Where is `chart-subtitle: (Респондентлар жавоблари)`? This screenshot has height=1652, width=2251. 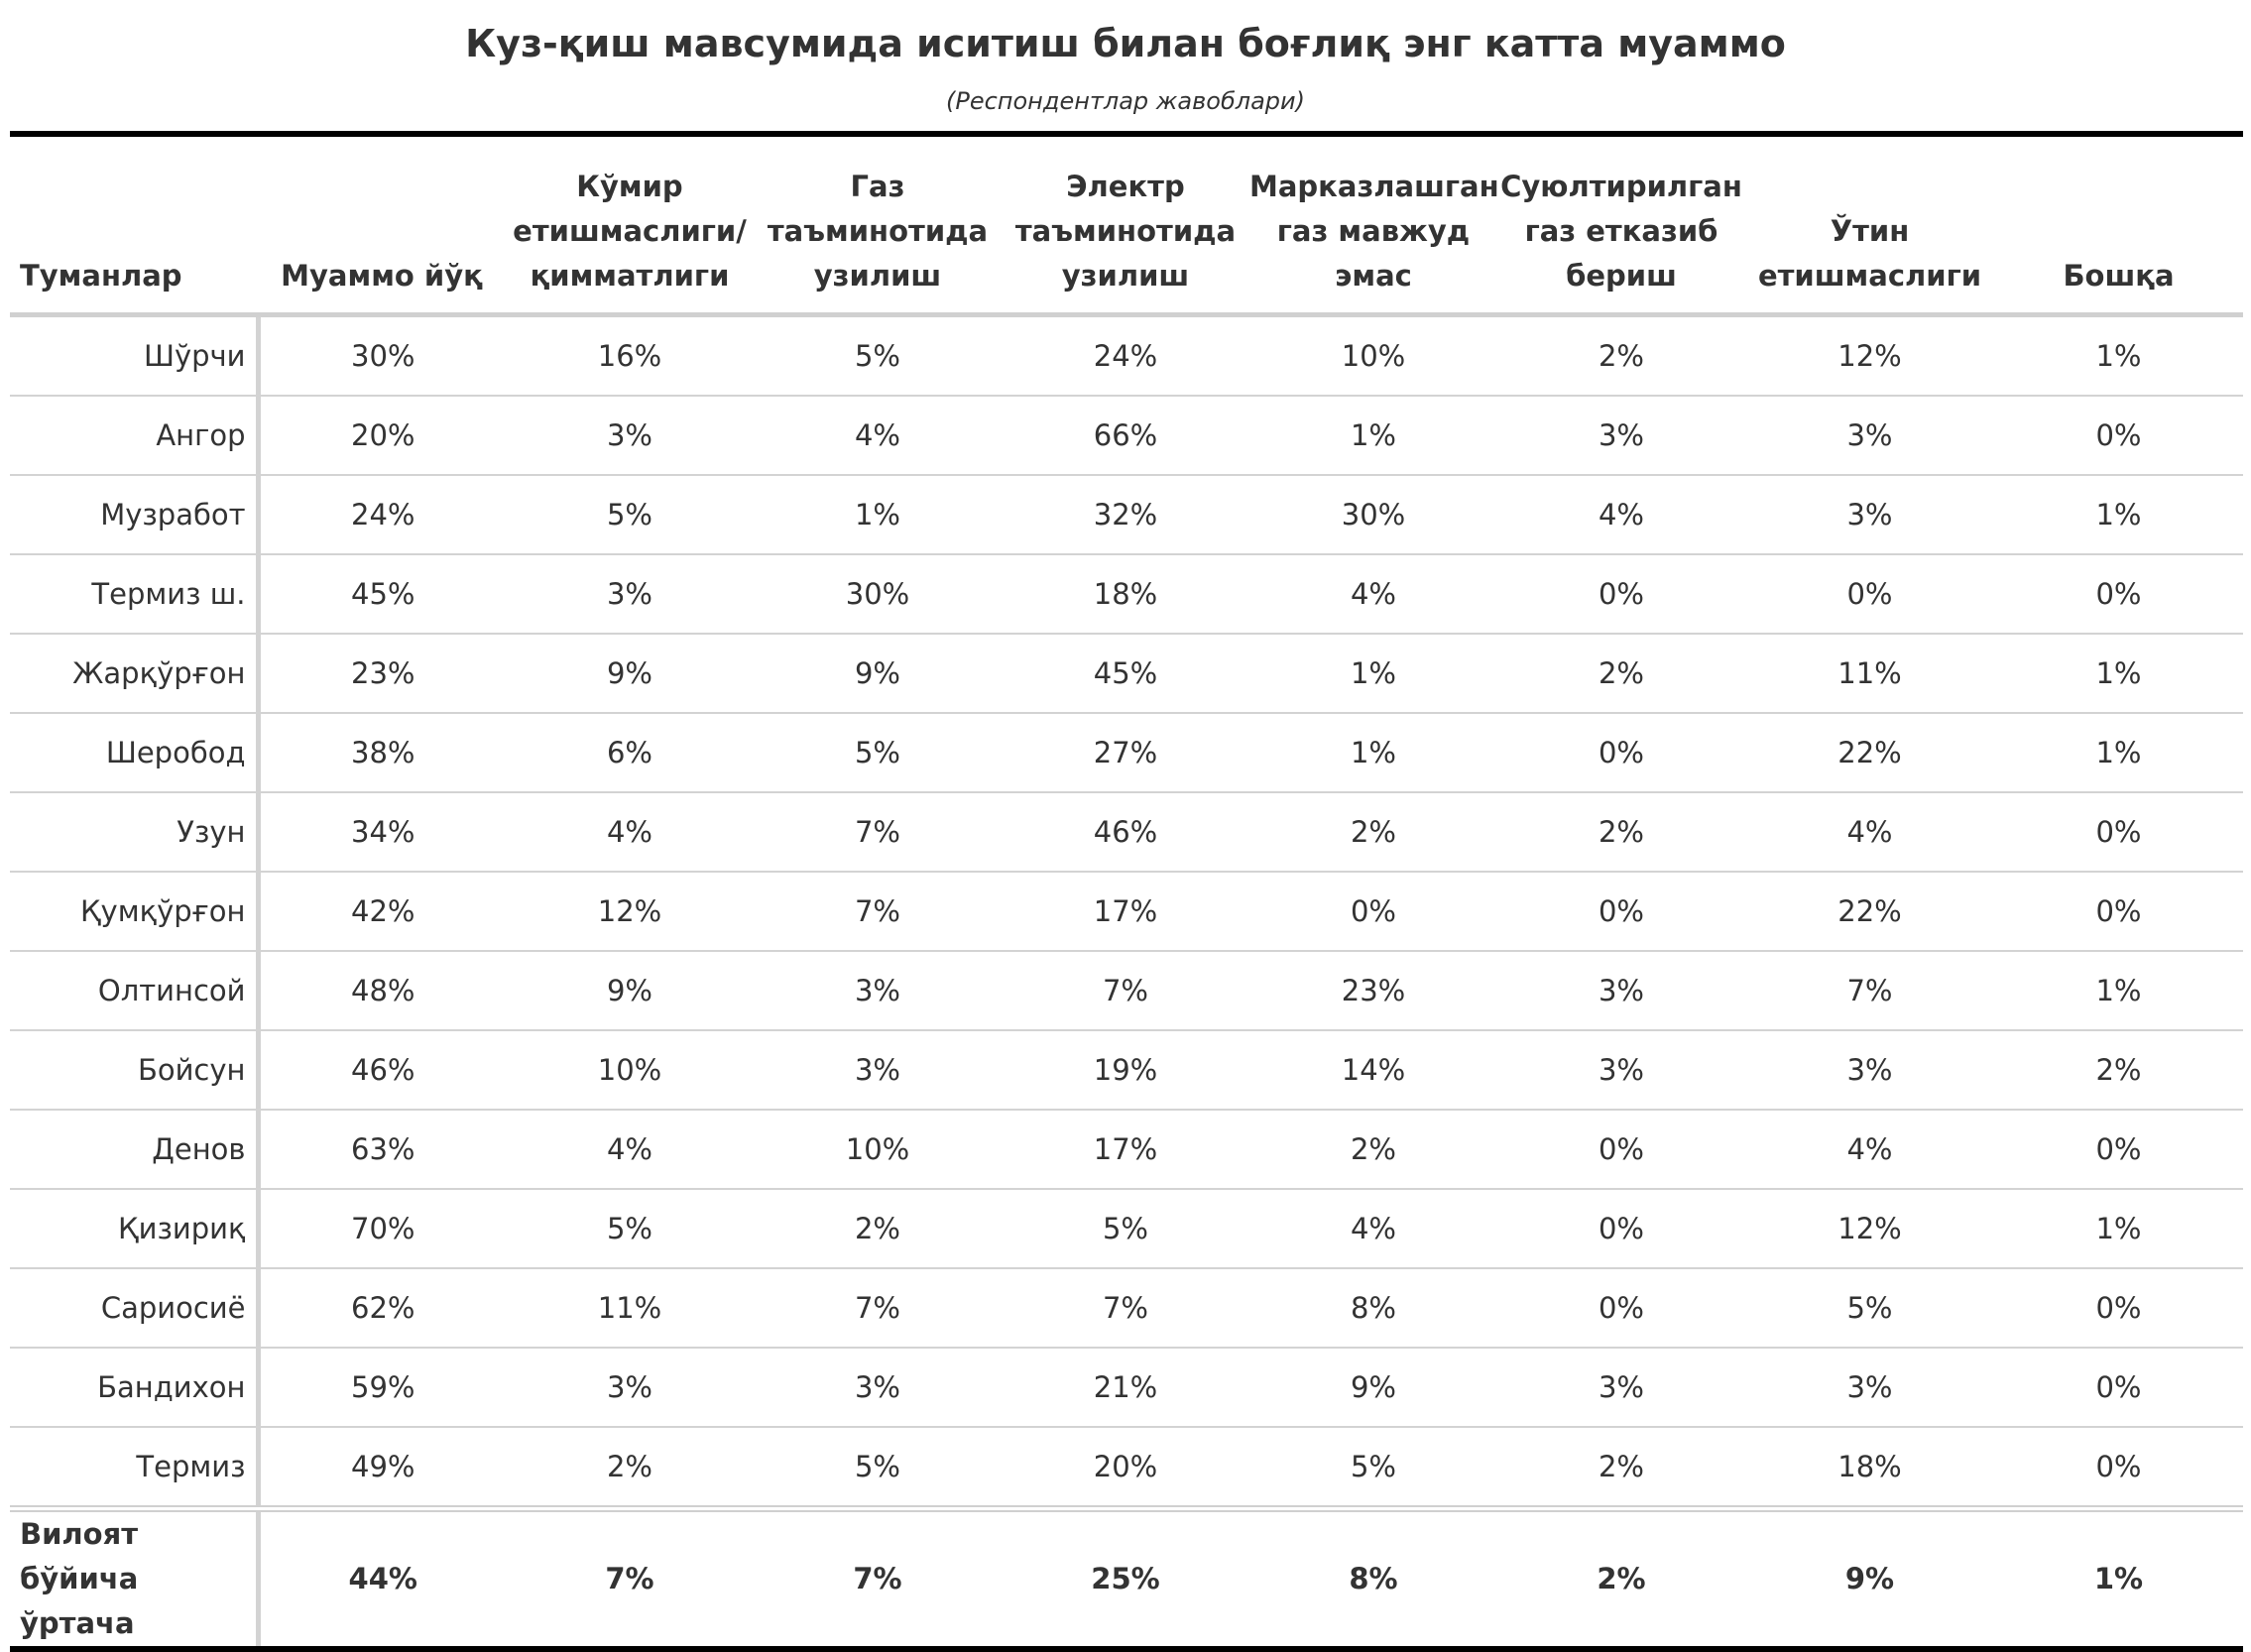
chart-subtitle: (Респондентлар жавоблари) is located at coordinates (1125, 101).